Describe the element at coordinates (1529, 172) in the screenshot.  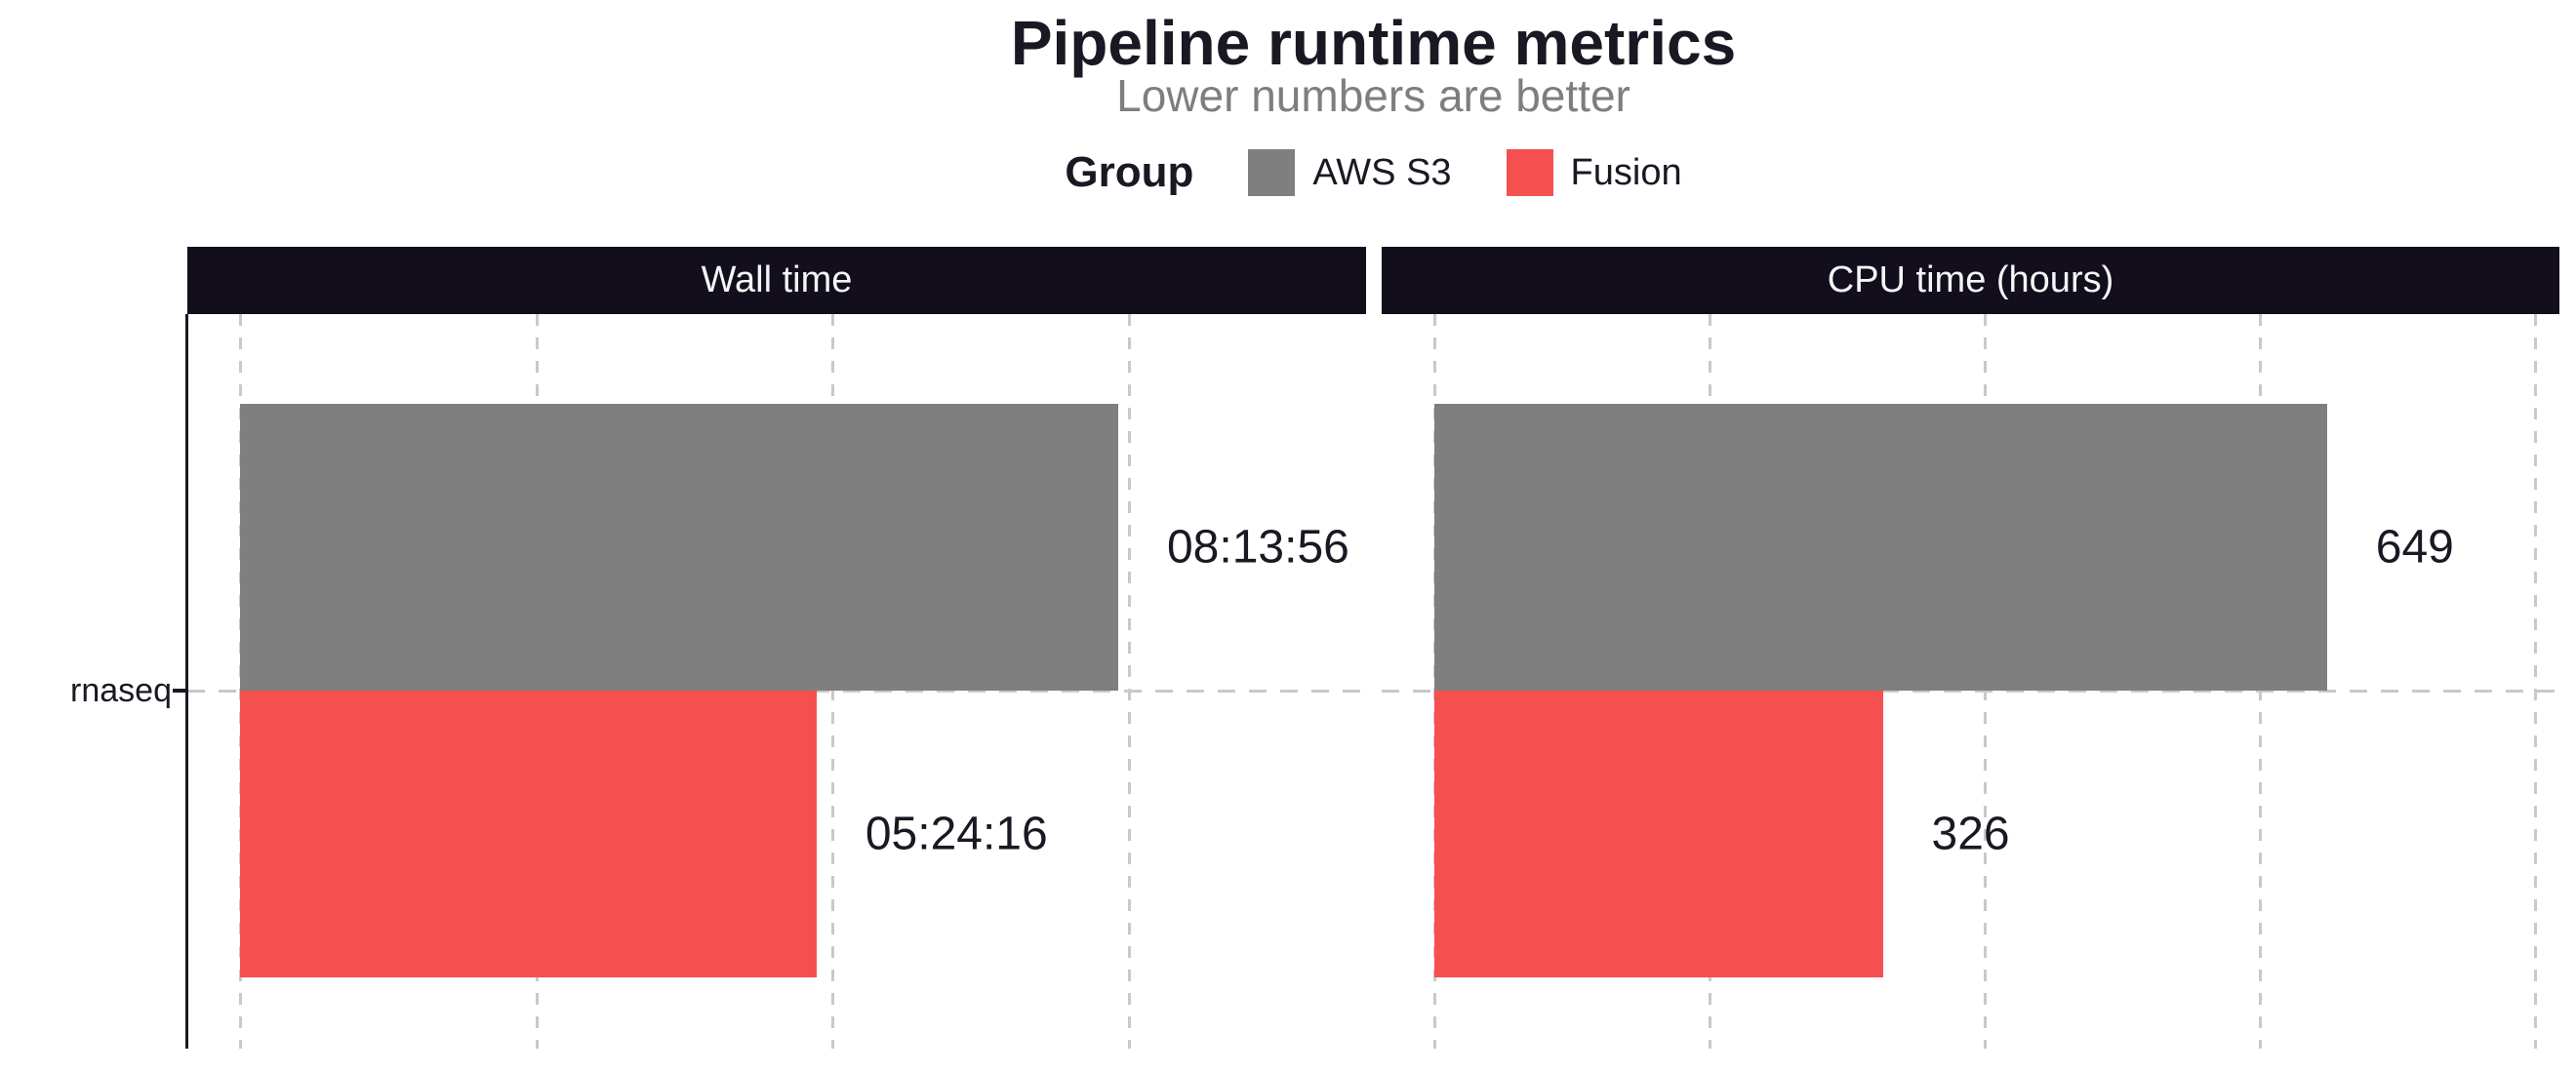
I see `legend-swatch-fusion` at that location.